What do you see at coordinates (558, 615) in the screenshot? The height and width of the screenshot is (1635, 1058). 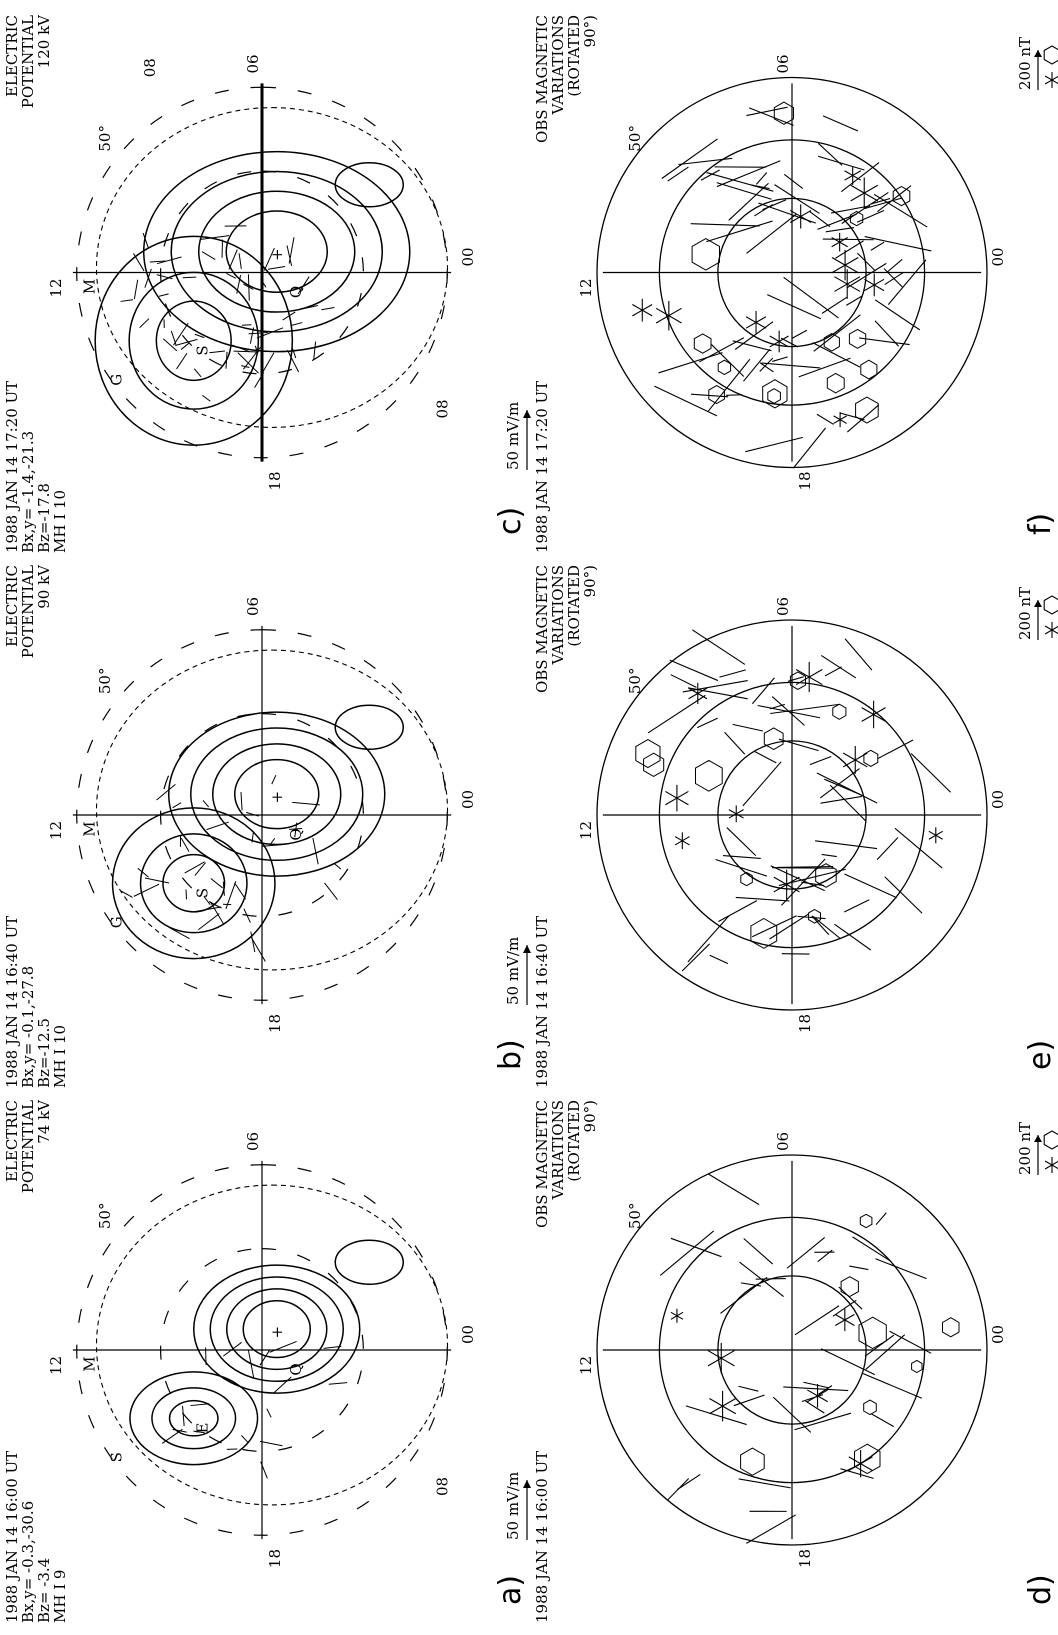 I see `panel-title-line: VARIATIONS` at bounding box center [558, 615].